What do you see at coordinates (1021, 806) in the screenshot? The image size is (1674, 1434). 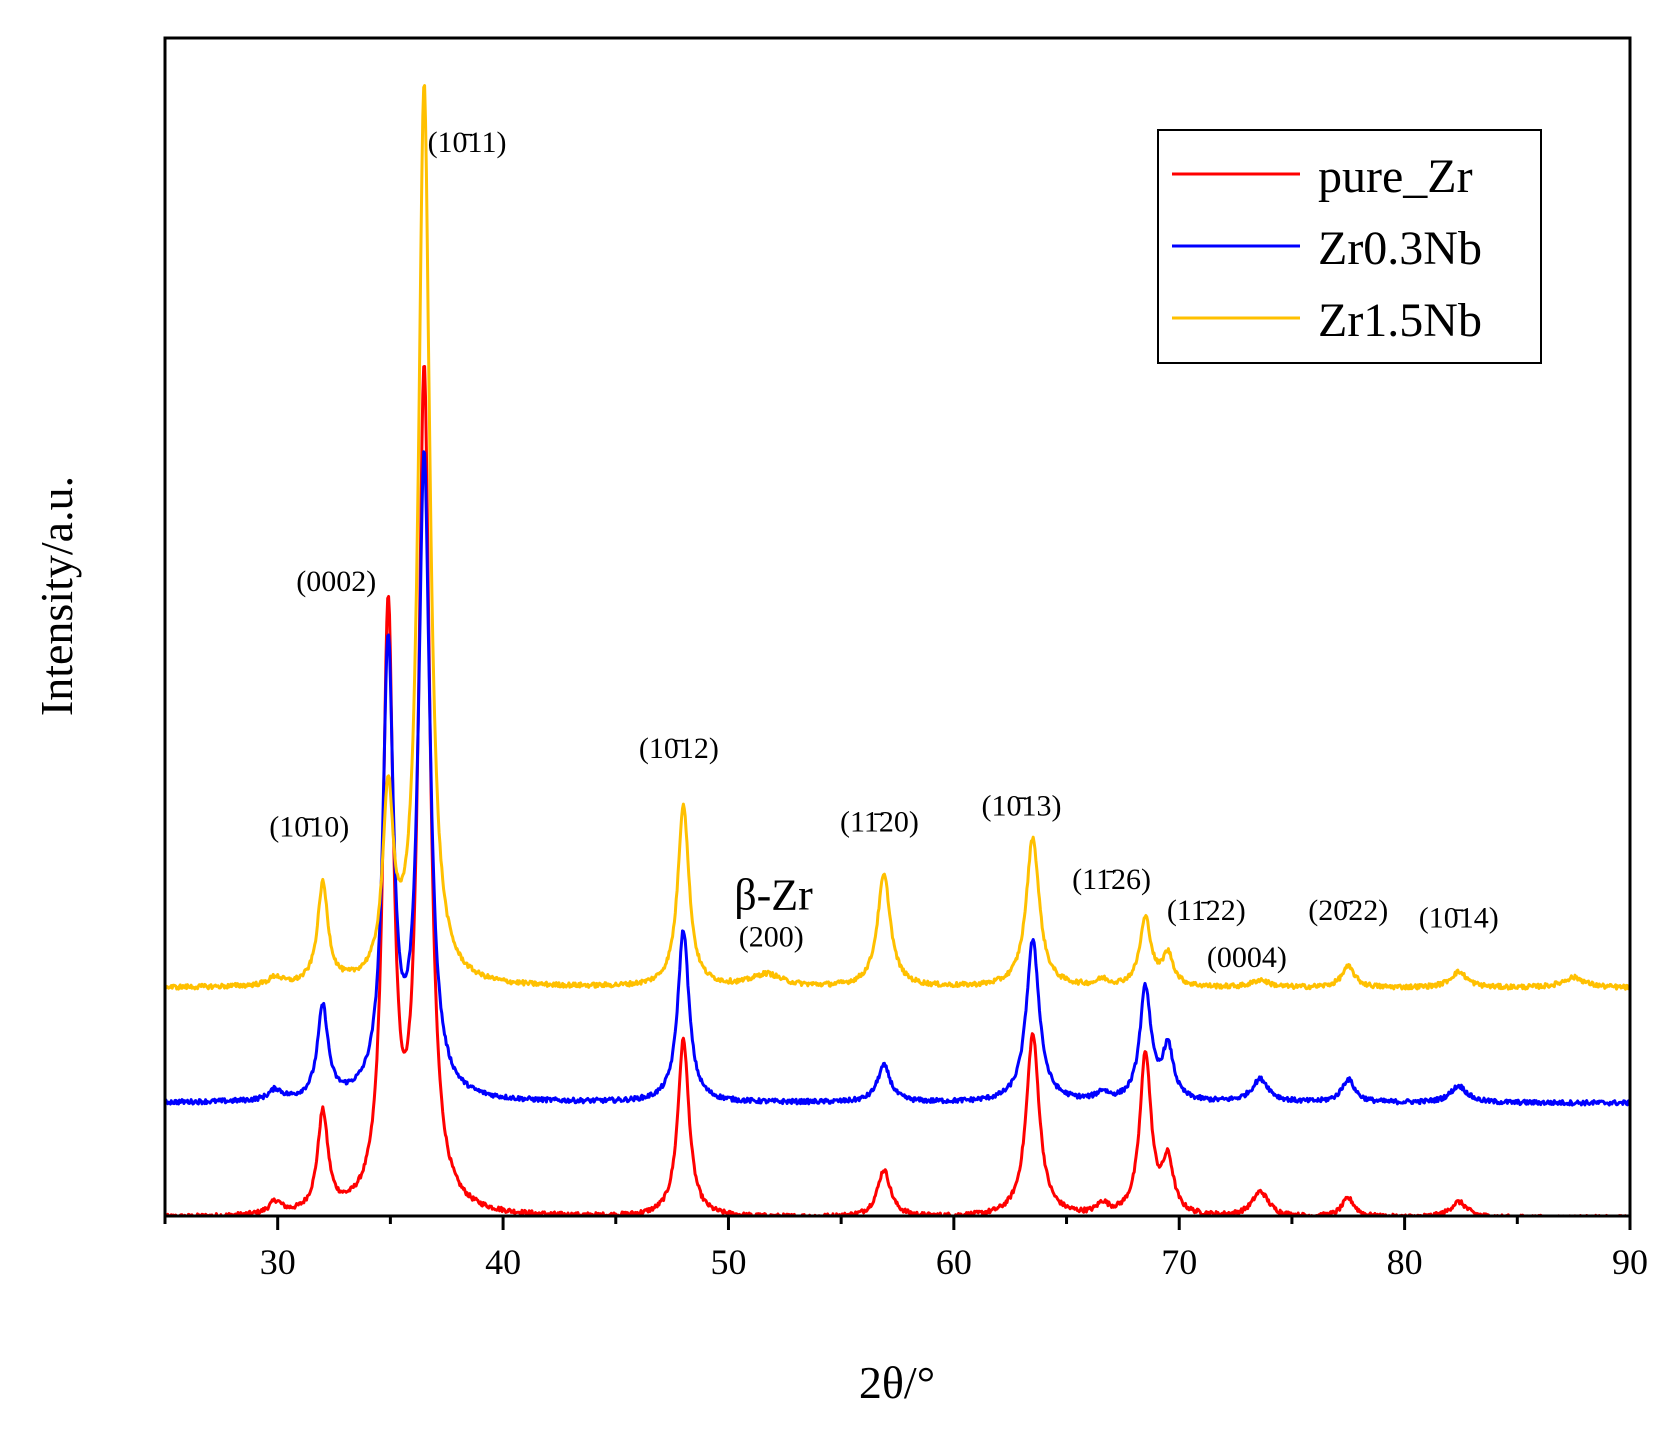 I see `peak-label: (10̄13)` at bounding box center [1021, 806].